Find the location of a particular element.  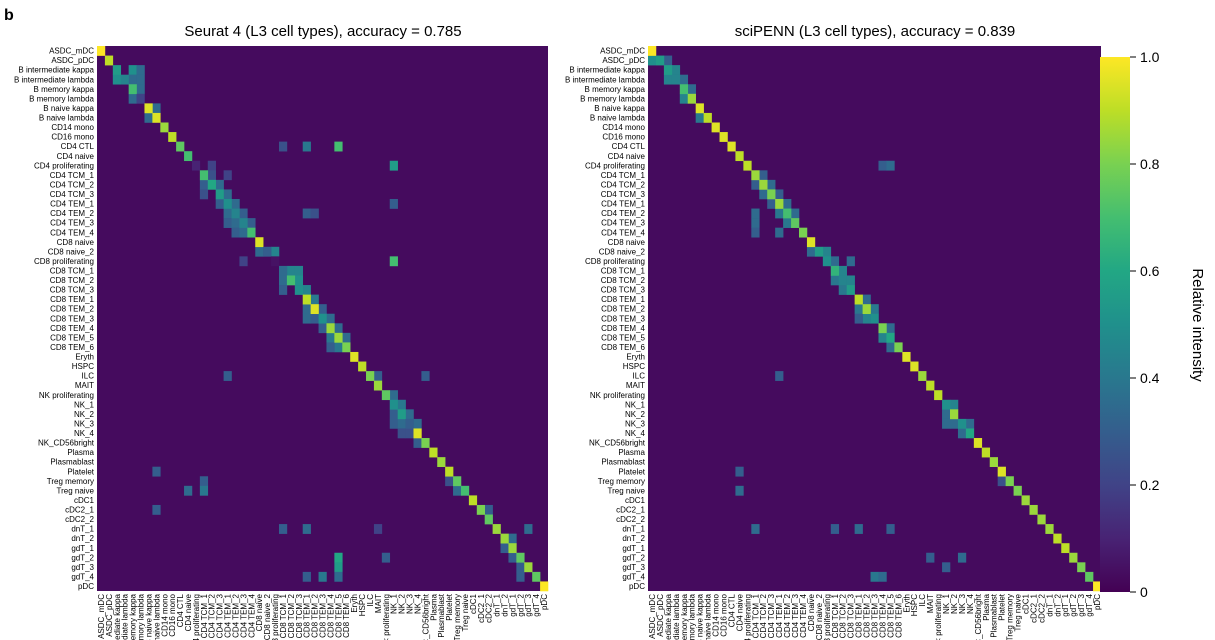

y-tick-label: CD4 TEM_1 is located at coordinates (623, 204).